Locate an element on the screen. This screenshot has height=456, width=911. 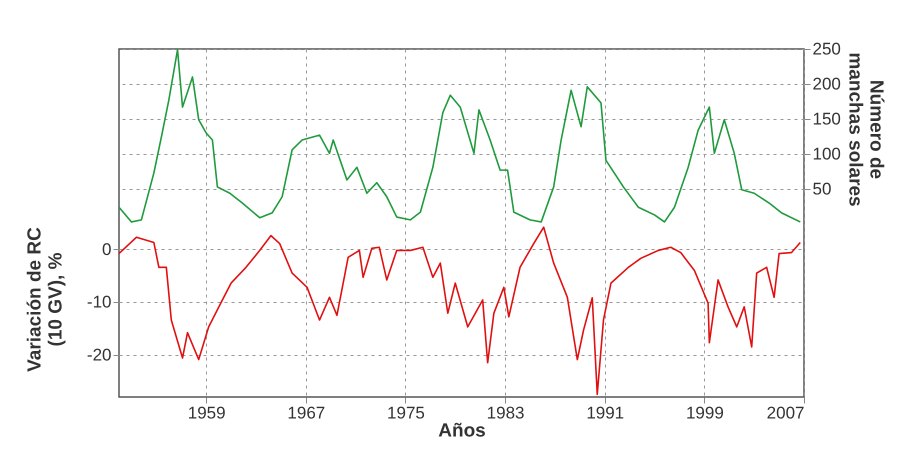
y-tick-label: 0 is located at coordinates (107, 249).